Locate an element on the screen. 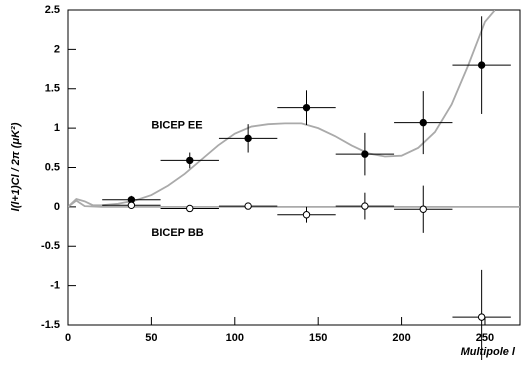 The width and height of the screenshot is (522, 365). x-tick-label: 50 is located at coordinates (151, 338).